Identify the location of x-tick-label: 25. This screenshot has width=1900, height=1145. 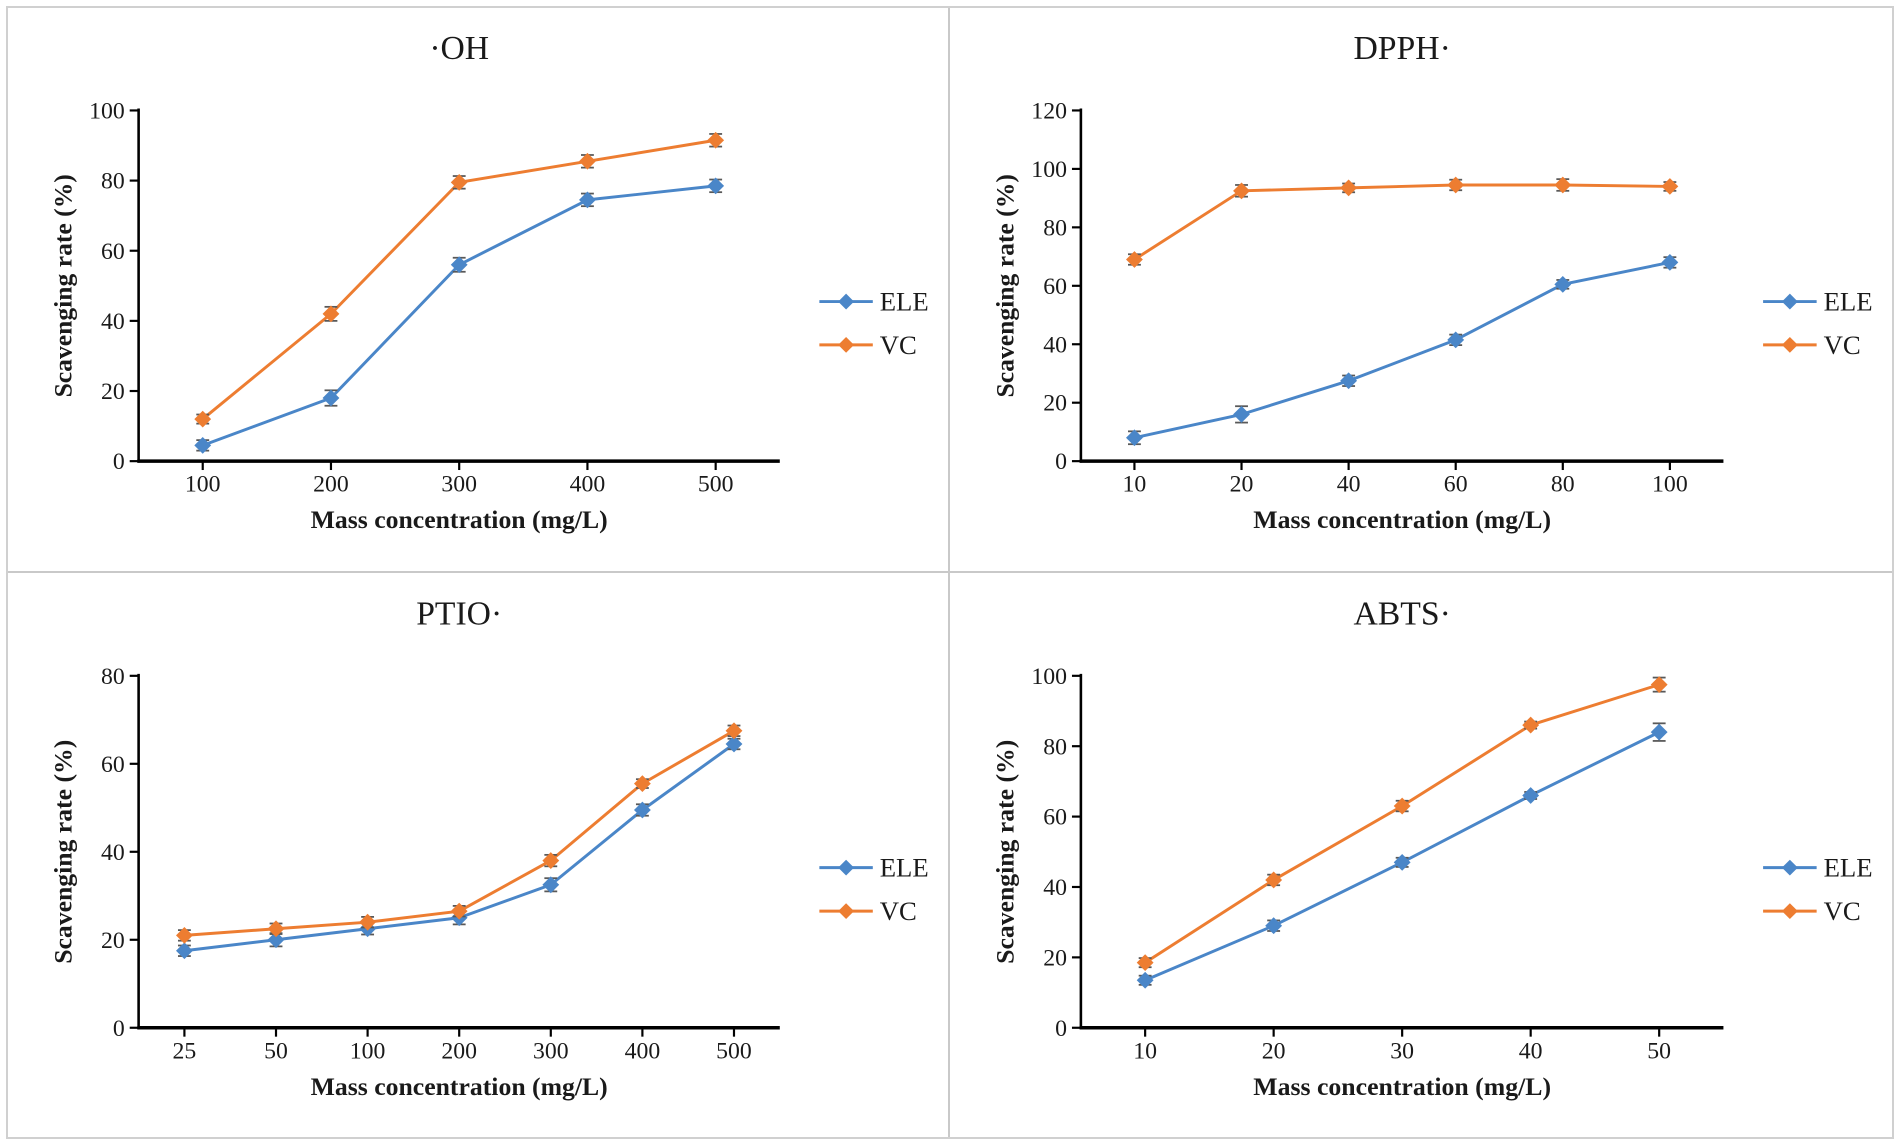
(185, 1051).